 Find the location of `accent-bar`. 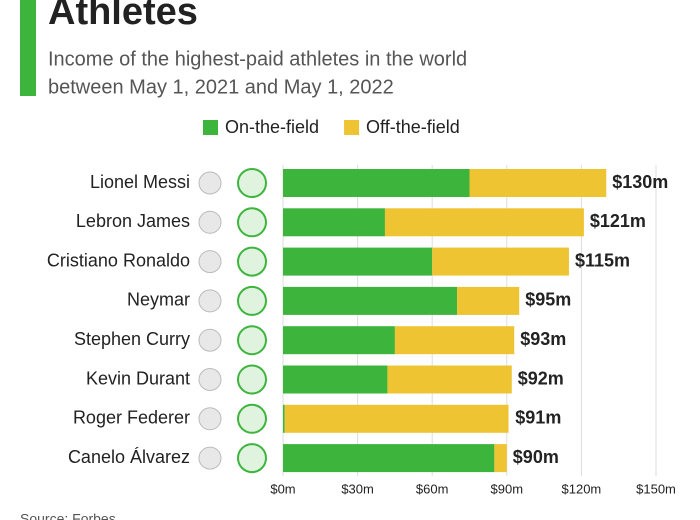

accent-bar is located at coordinates (28, 48).